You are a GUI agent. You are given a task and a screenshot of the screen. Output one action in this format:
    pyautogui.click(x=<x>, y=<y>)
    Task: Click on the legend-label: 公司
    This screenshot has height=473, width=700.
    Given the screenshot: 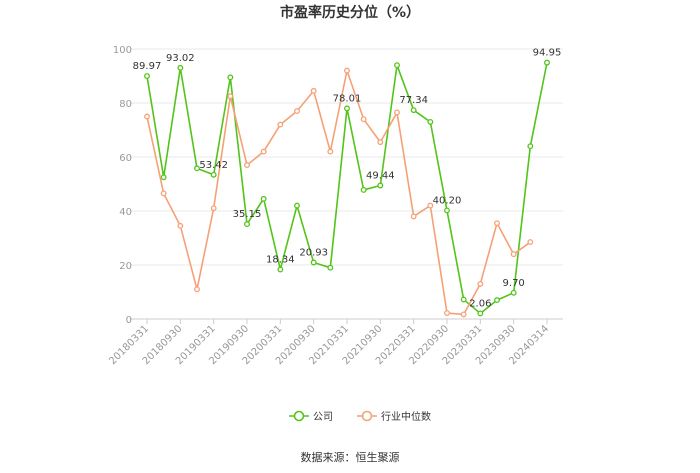 What is the action you would take?
    pyautogui.click(x=323, y=417)
    